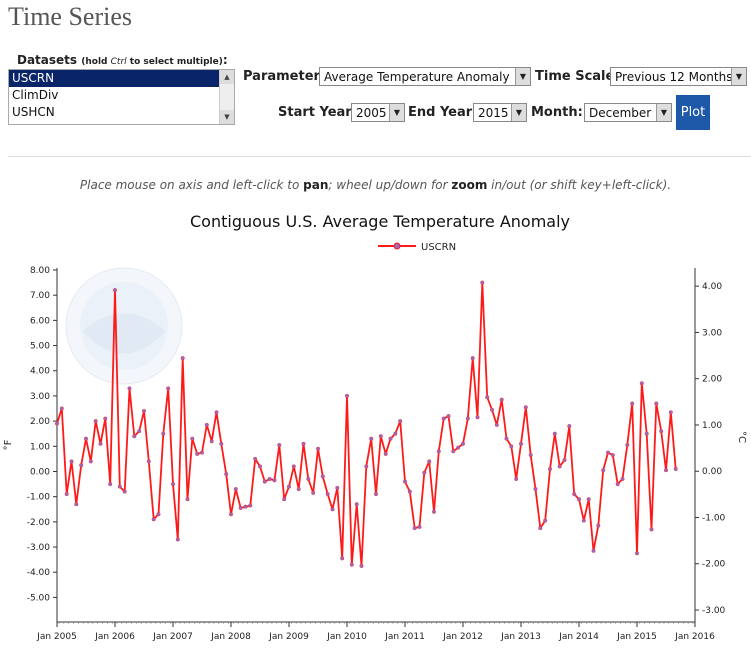 This screenshot has height=648, width=751. Describe the element at coordinates (40, 271) in the screenshot. I see `y-tick-label: 8.00` at that location.